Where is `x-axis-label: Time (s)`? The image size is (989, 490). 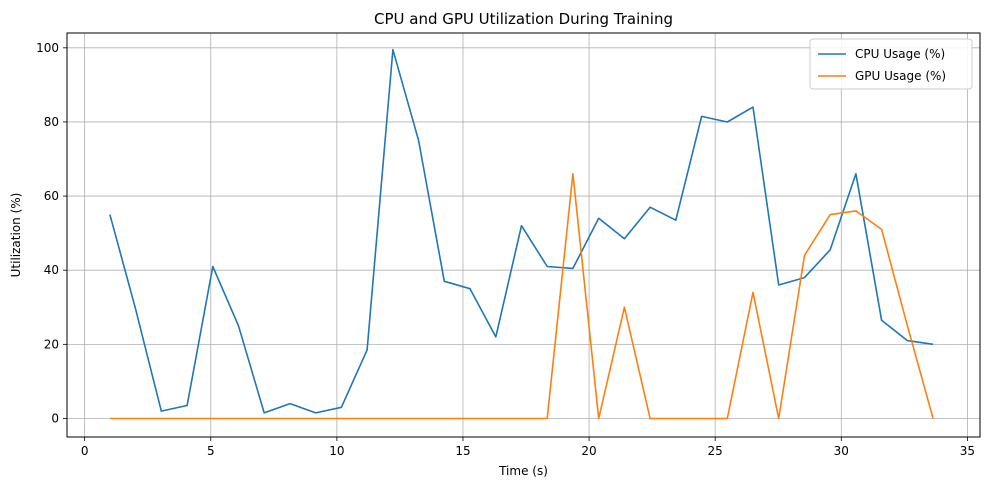 x-axis-label: Time (s) is located at coordinates (523, 471).